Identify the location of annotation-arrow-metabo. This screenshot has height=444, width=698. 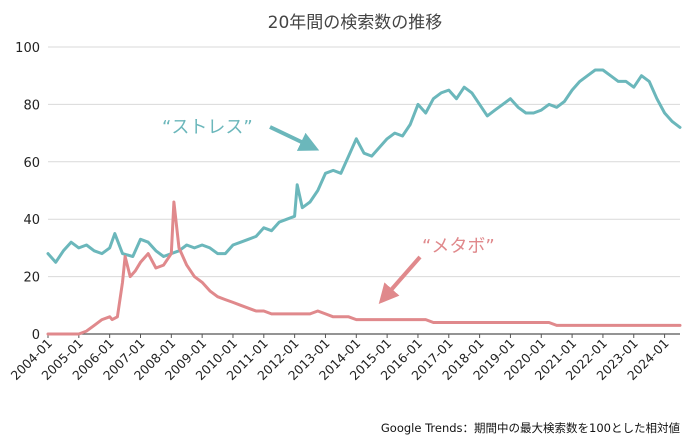
(400, 280).